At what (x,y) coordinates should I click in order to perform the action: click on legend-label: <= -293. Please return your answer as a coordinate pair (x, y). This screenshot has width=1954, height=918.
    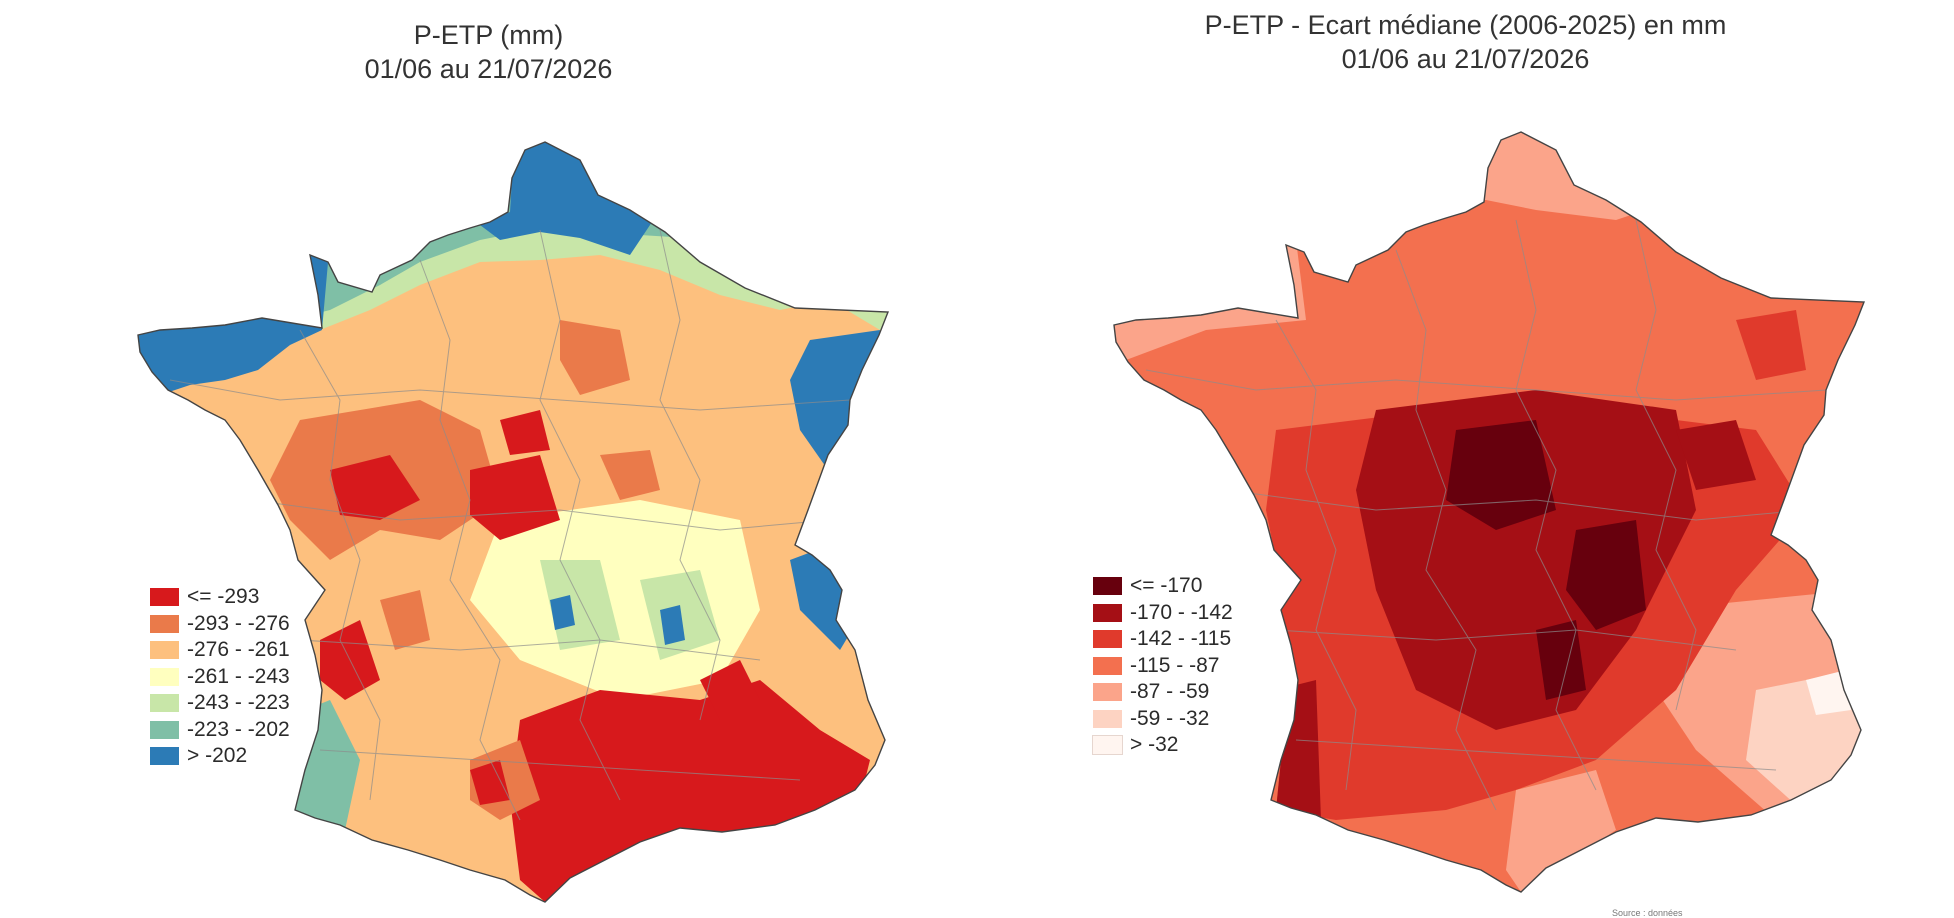
    Looking at the image, I should click on (223, 597).